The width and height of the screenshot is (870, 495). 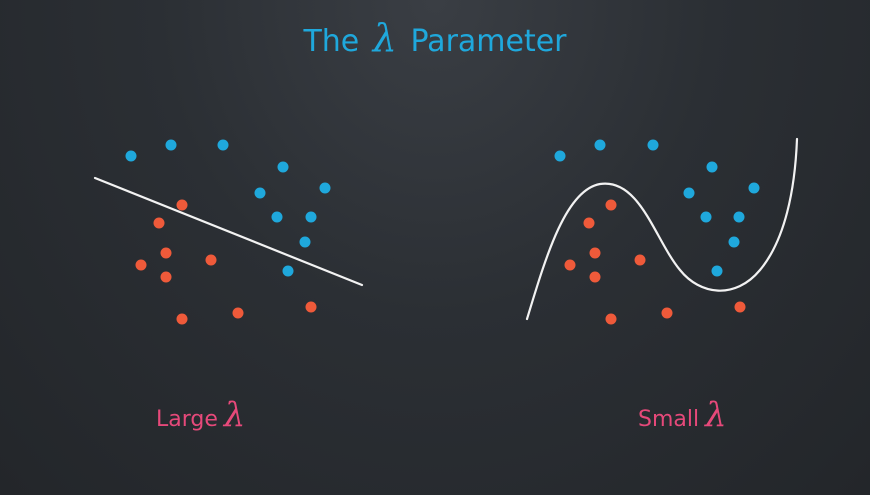 What do you see at coordinates (384, 38) in the screenshot?
I see `title-lambda-symbol: λ` at bounding box center [384, 38].